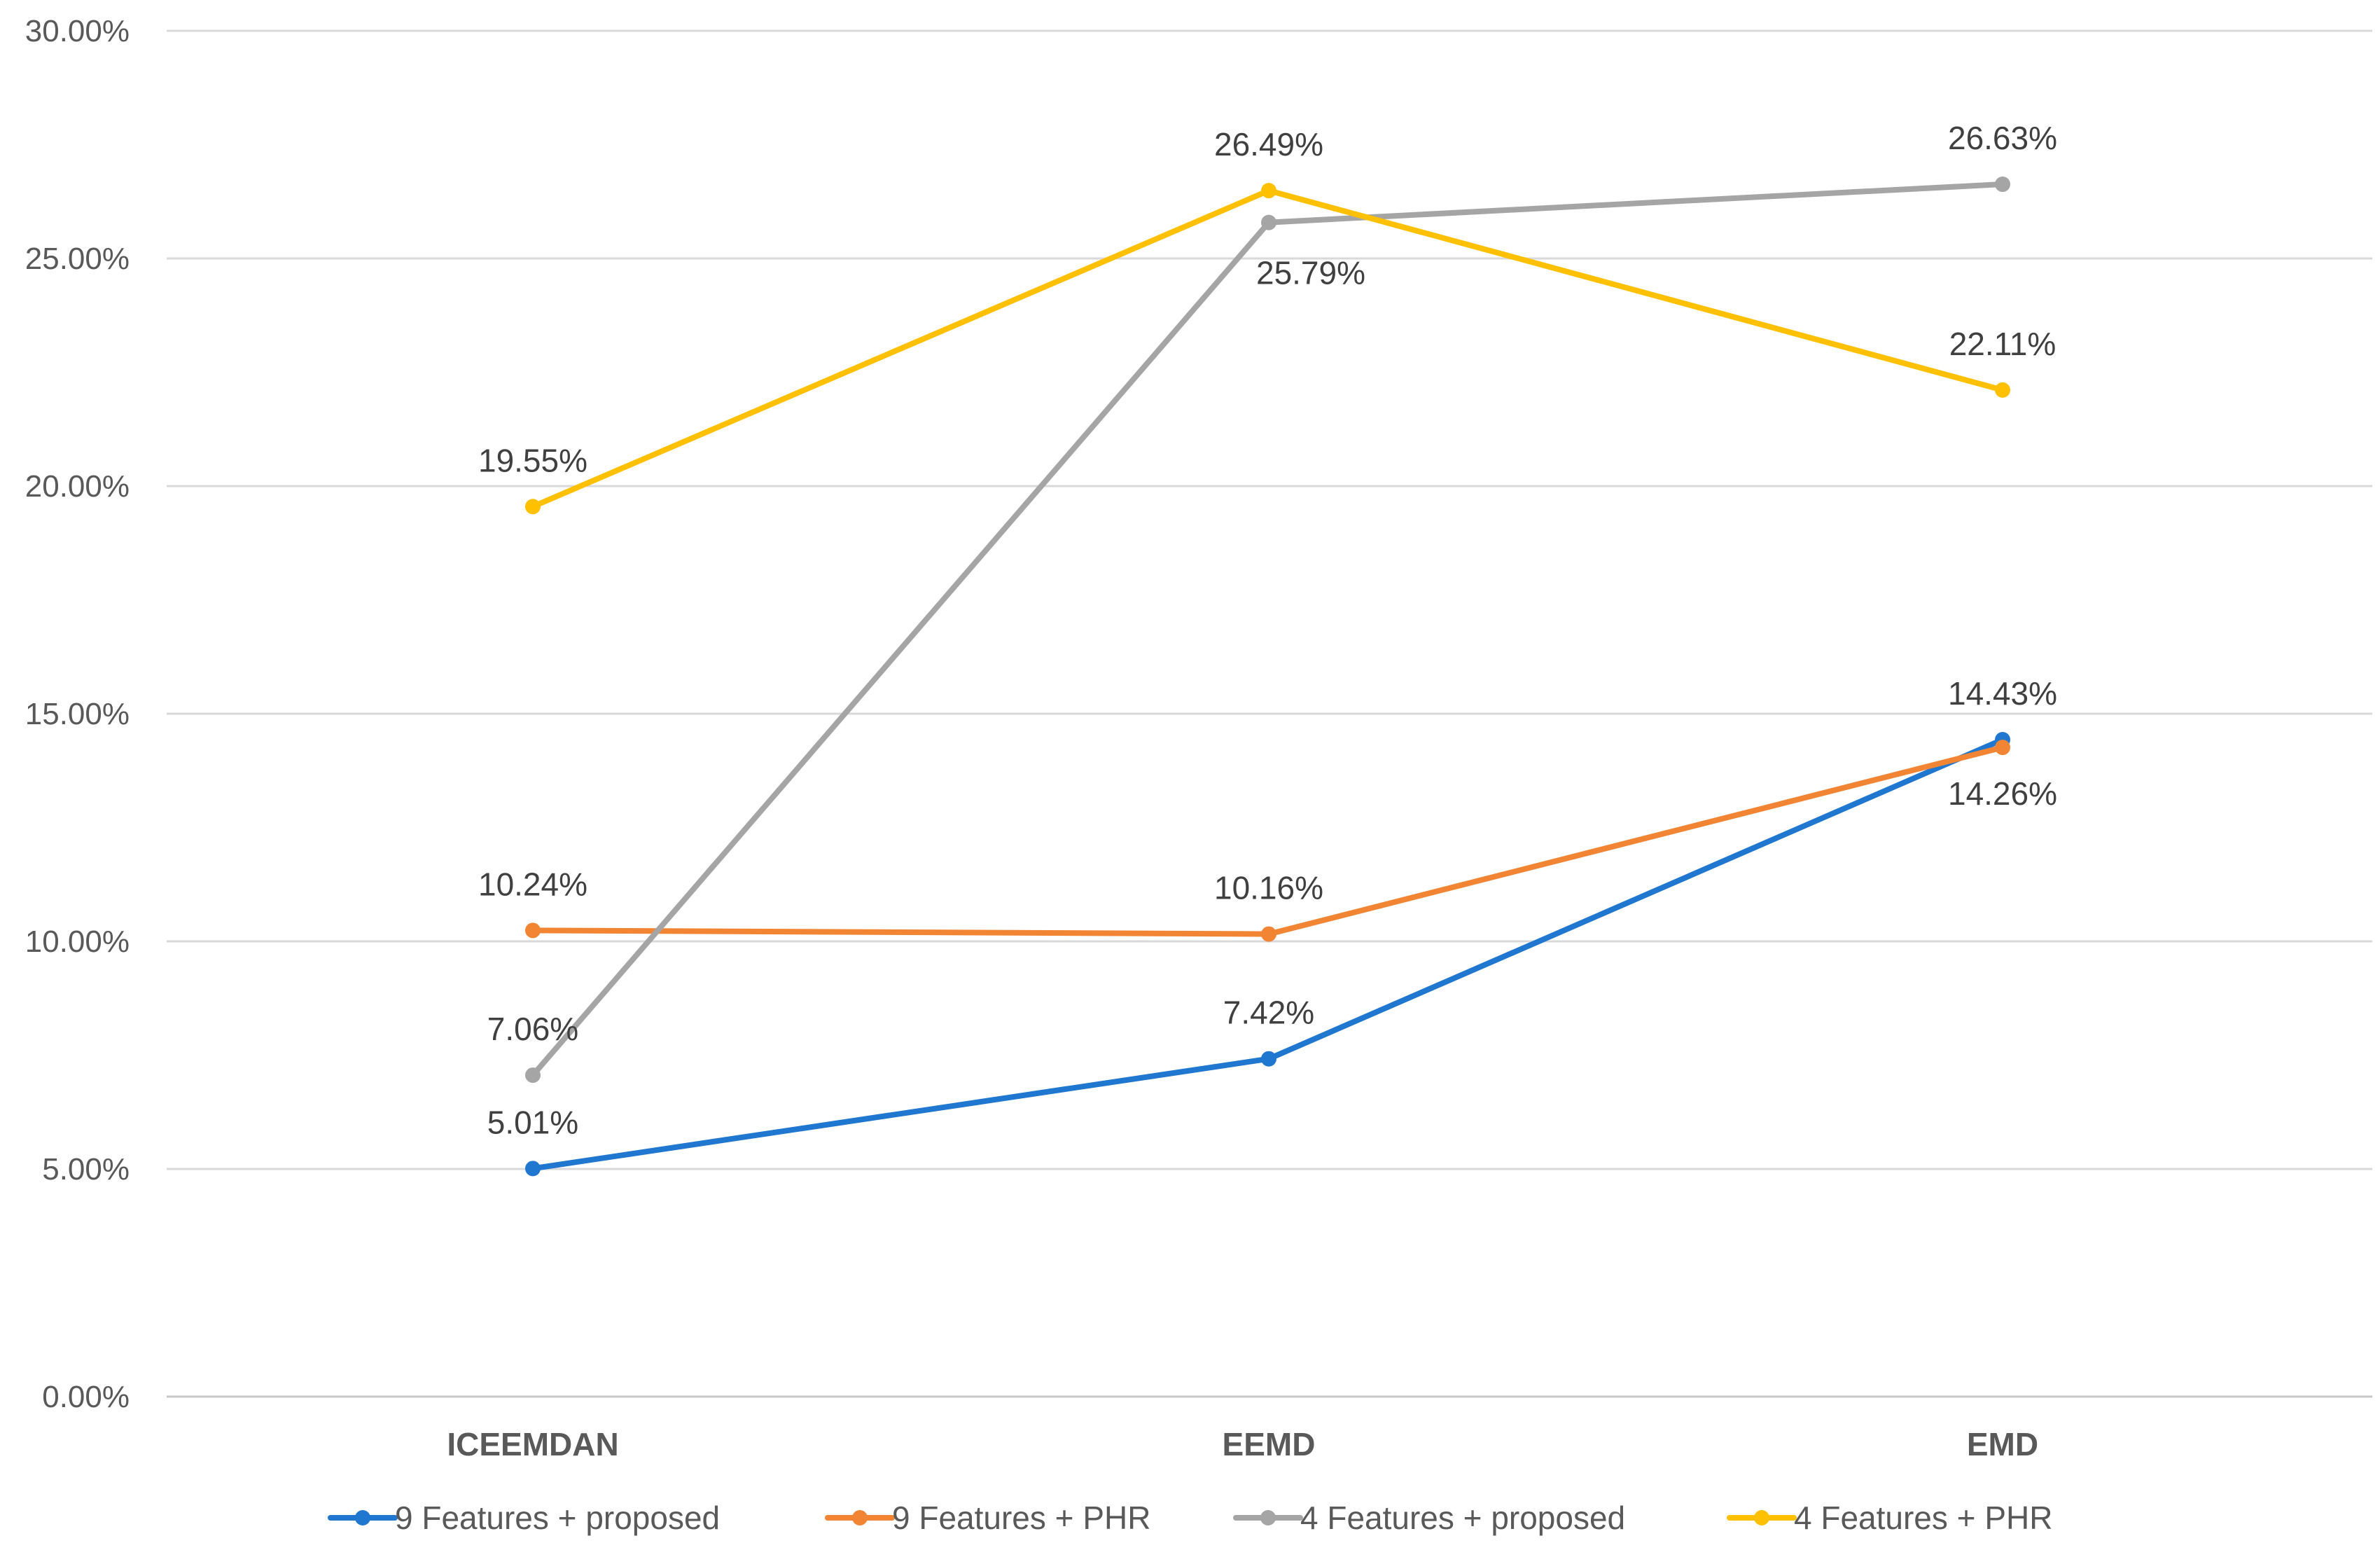 The width and height of the screenshot is (2380, 1550). What do you see at coordinates (1268, 1013) in the screenshot?
I see `data-label: 7.42%` at bounding box center [1268, 1013].